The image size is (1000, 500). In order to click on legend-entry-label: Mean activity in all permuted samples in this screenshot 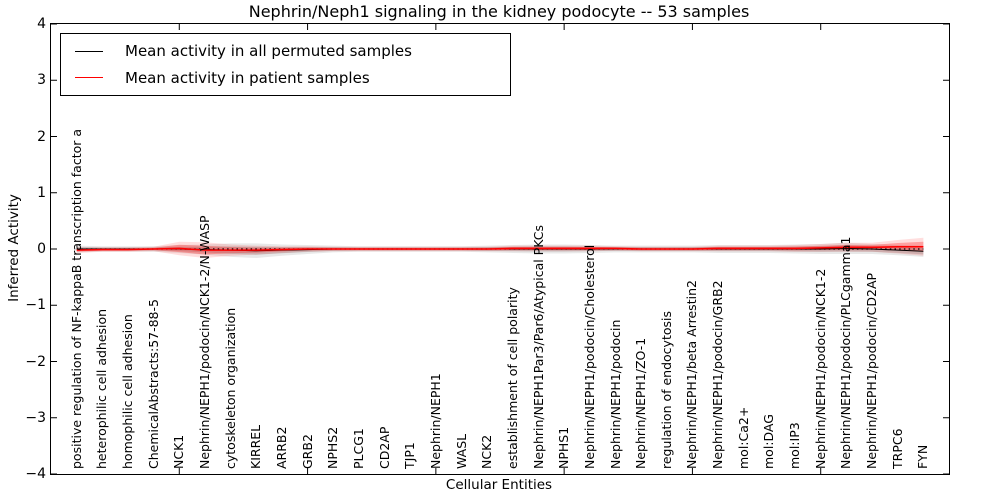, I will do `click(268, 51)`.